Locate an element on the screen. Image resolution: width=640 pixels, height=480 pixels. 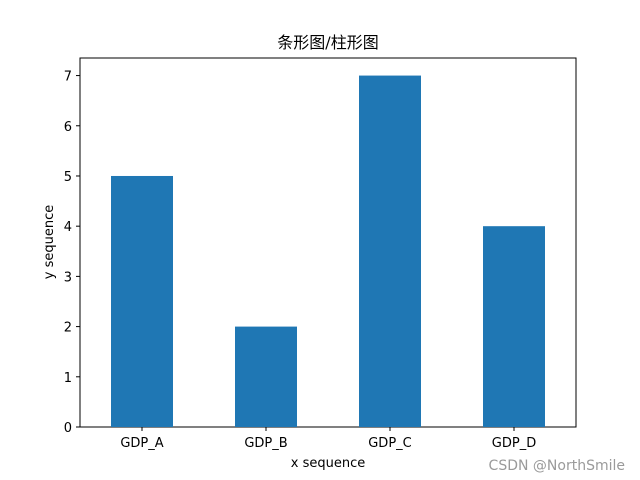
x-axis: GDP_A GDP_B GDP_C GDP_D is located at coordinates (328, 439).